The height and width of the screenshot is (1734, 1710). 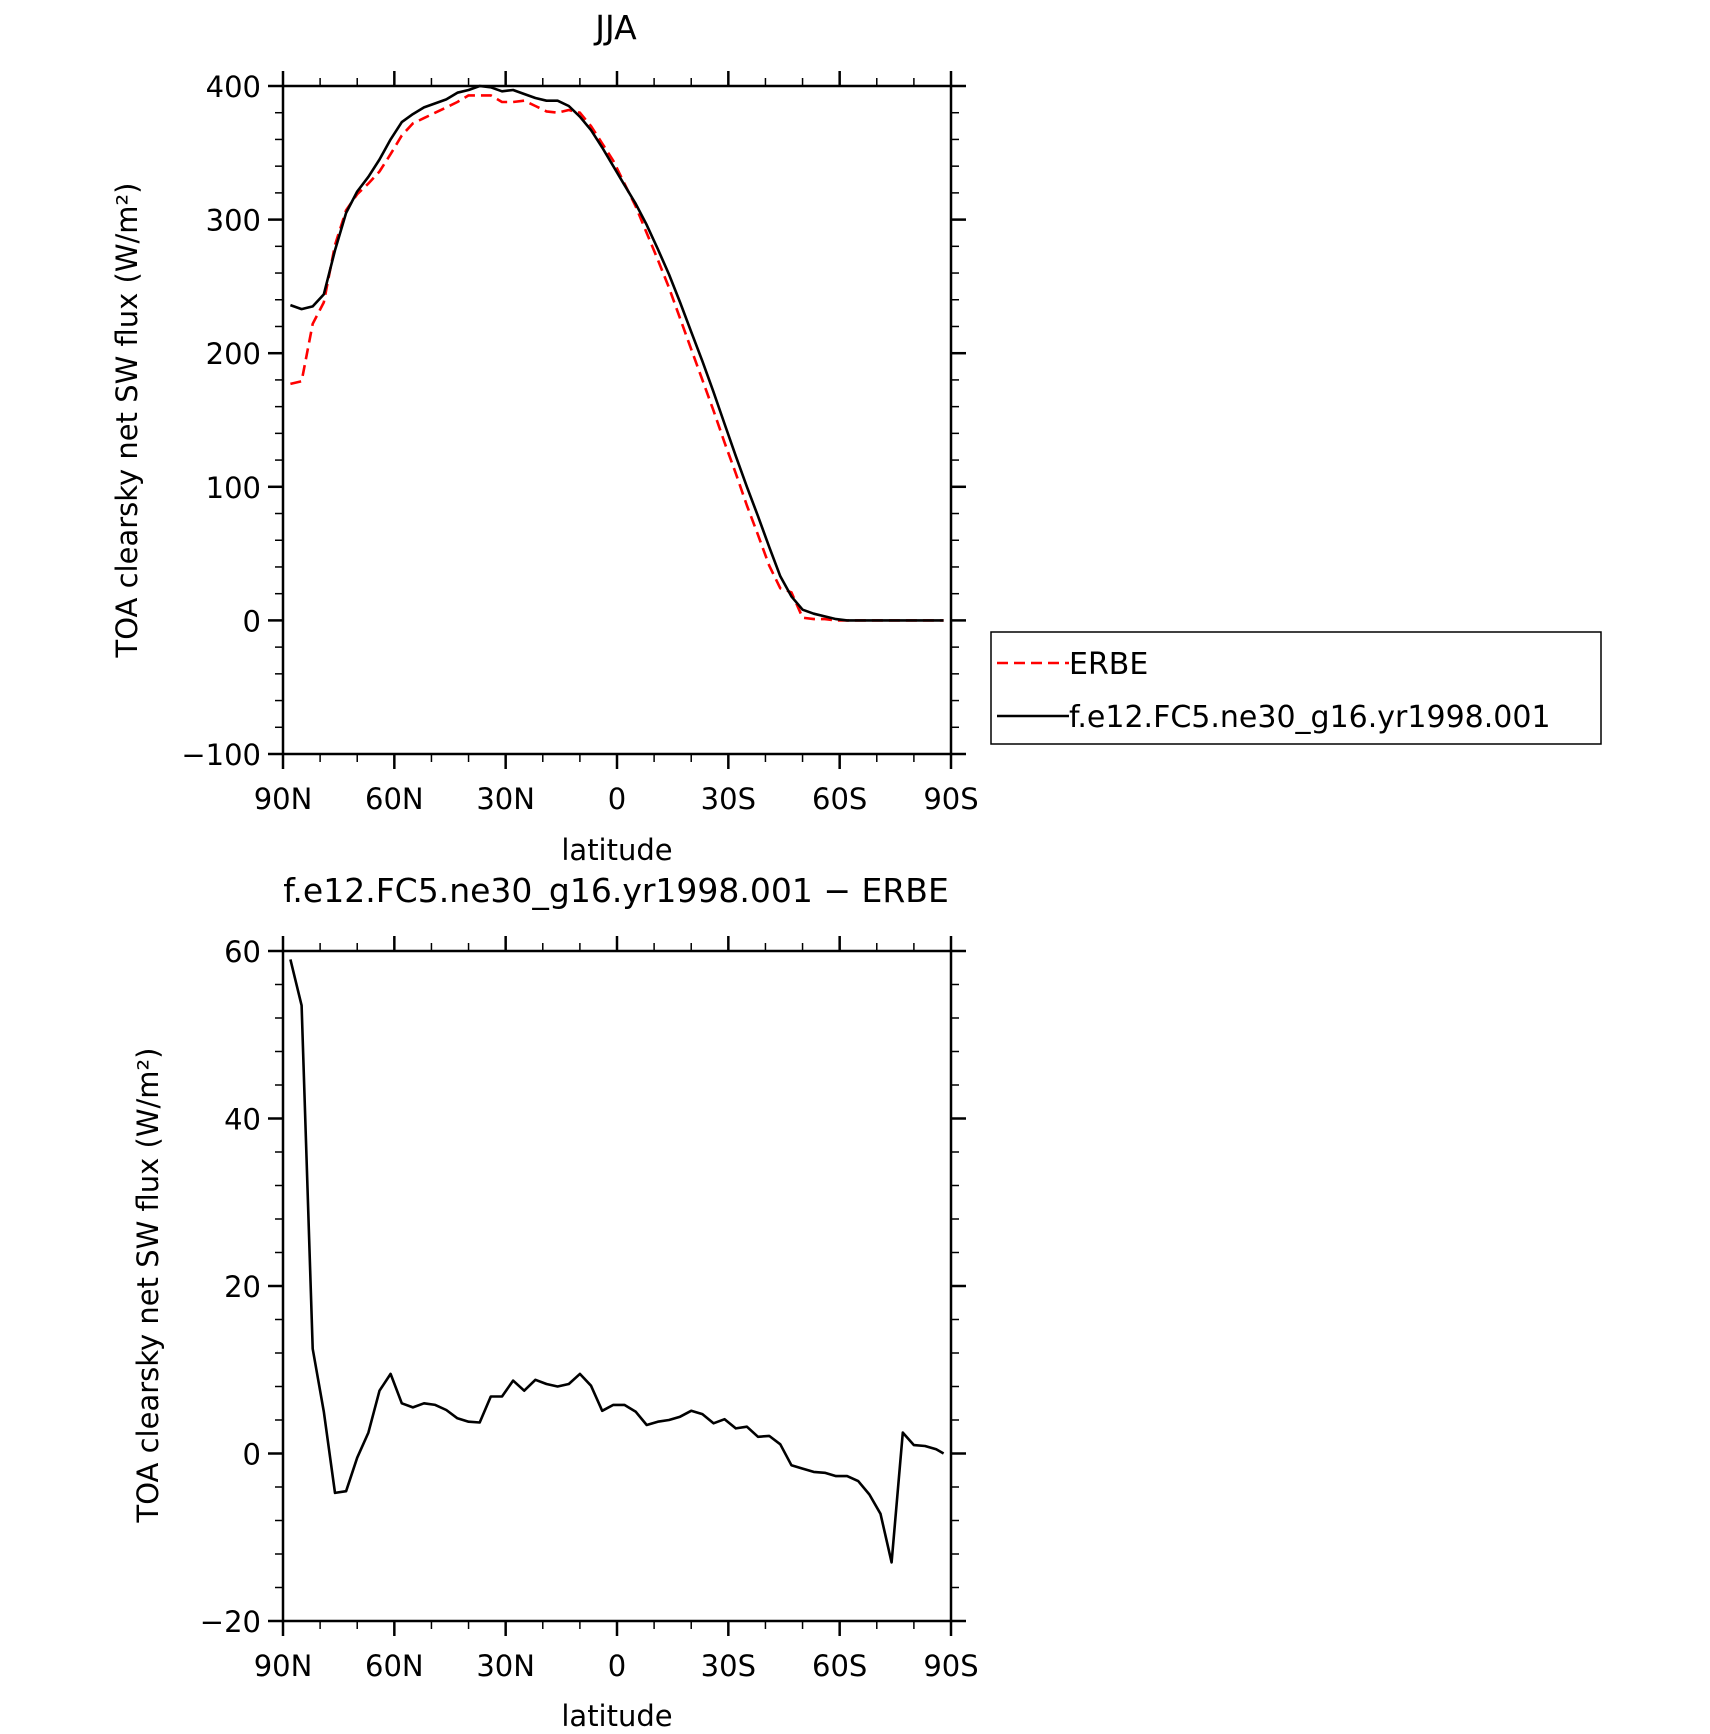 What do you see at coordinates (617, 1261) in the screenshot?
I see `bottom-series-line-difference` at bounding box center [617, 1261].